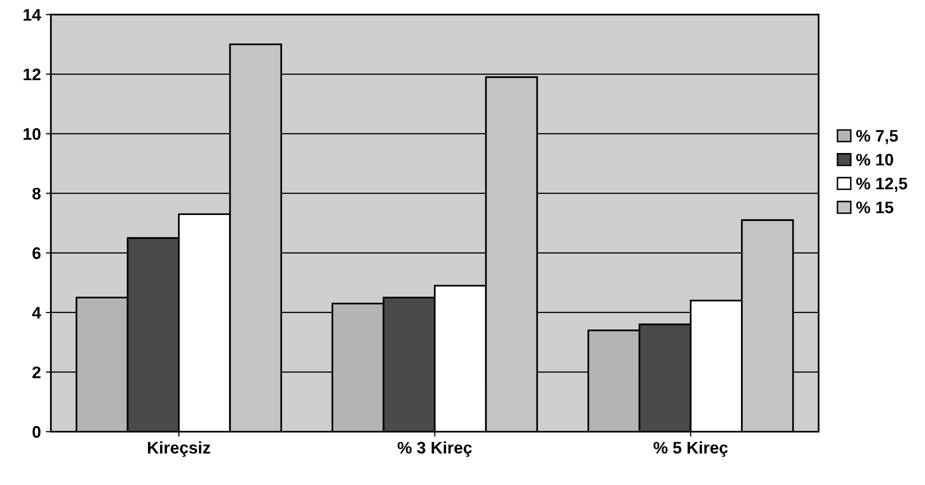 The image size is (925, 485). What do you see at coordinates (36, 194) in the screenshot?
I see `y-tick-label: 8` at bounding box center [36, 194].